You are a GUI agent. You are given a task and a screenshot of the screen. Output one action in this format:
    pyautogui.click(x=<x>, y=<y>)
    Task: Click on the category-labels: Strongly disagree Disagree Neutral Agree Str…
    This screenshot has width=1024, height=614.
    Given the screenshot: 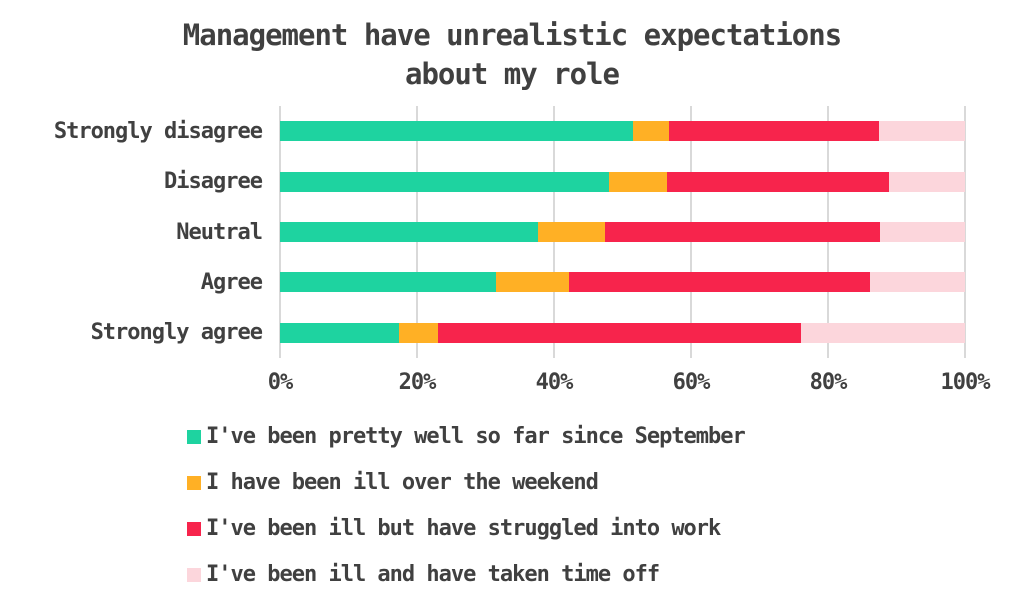 What is the action you would take?
    pyautogui.click(x=140, y=232)
    